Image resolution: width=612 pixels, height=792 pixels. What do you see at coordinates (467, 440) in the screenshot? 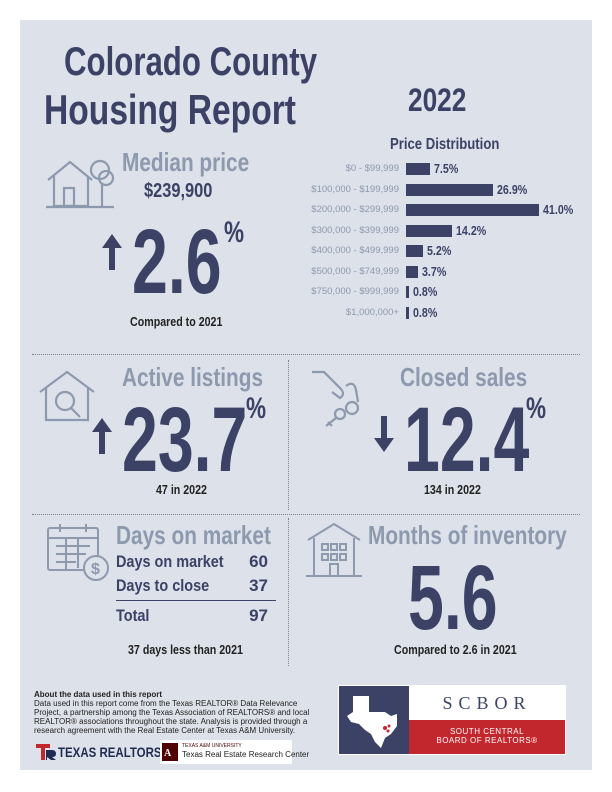
I see `closed-change-number: 12.4` at bounding box center [467, 440].